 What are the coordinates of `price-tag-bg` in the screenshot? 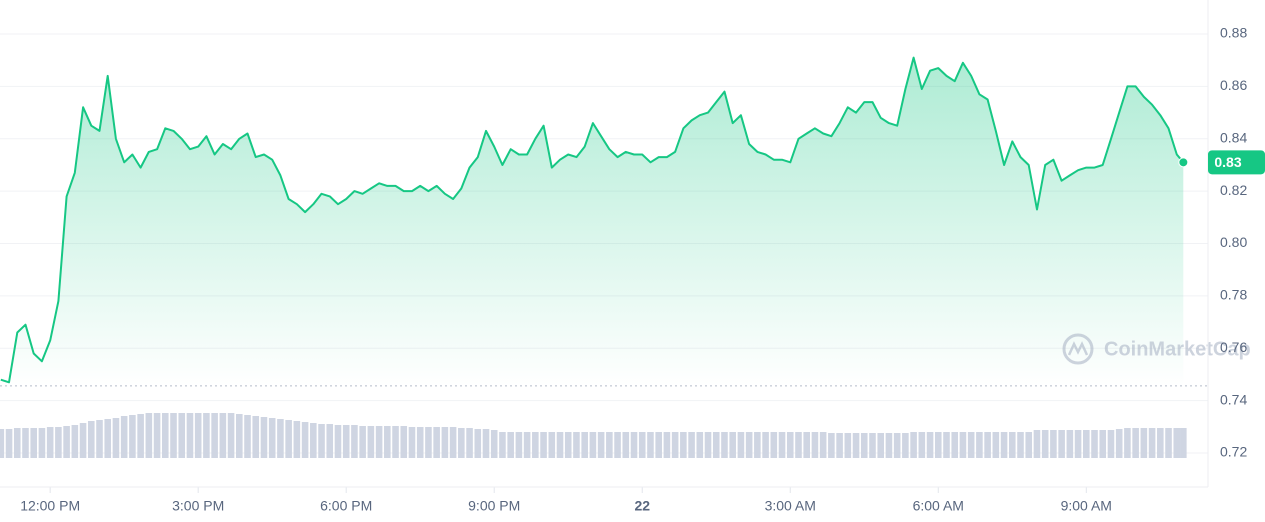 It's located at (1236, 162).